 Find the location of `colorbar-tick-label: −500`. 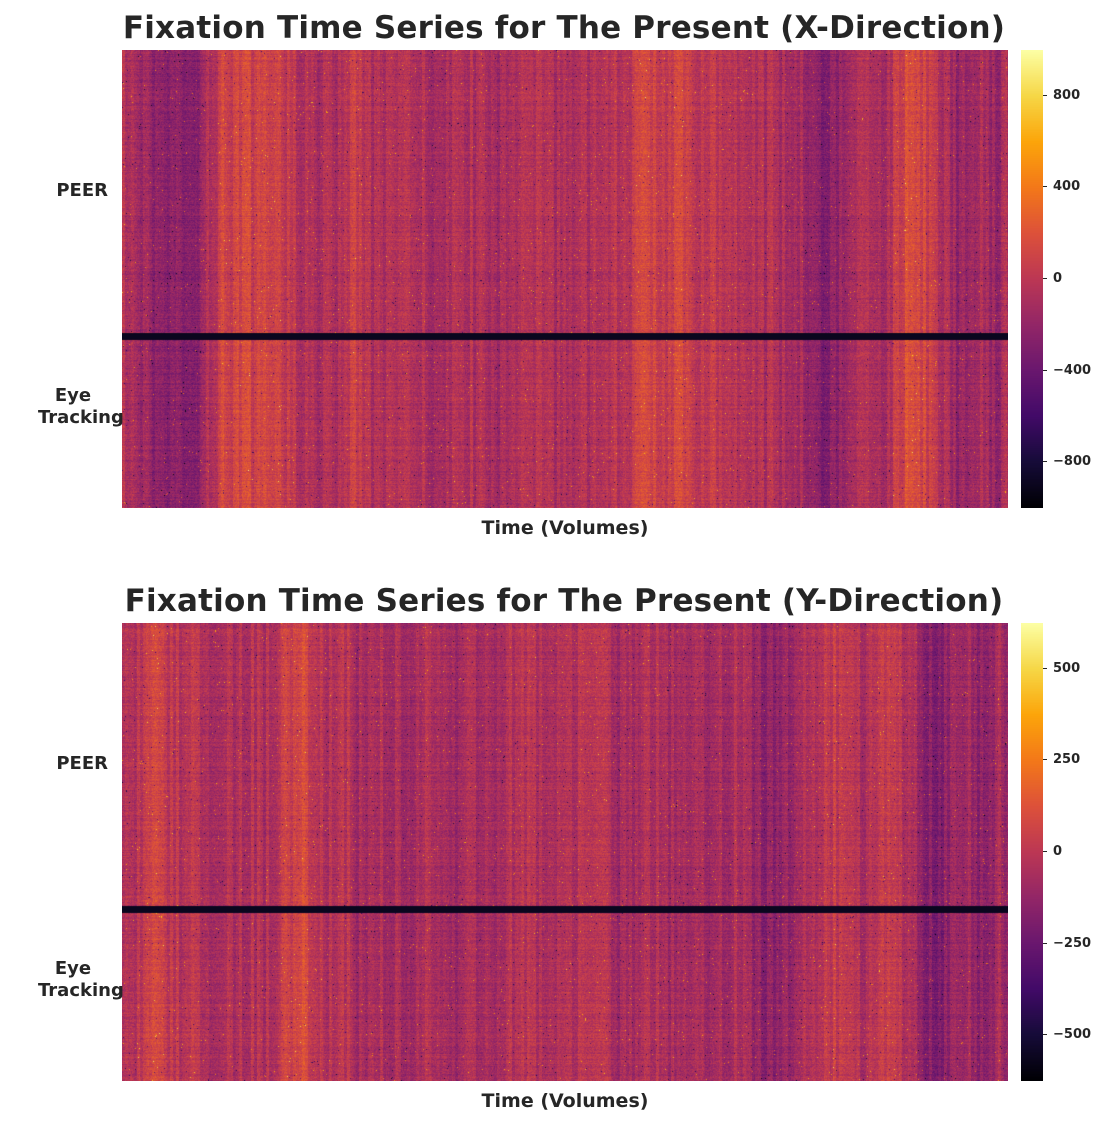

colorbar-tick-label: −500 is located at coordinates (1067, 1035).